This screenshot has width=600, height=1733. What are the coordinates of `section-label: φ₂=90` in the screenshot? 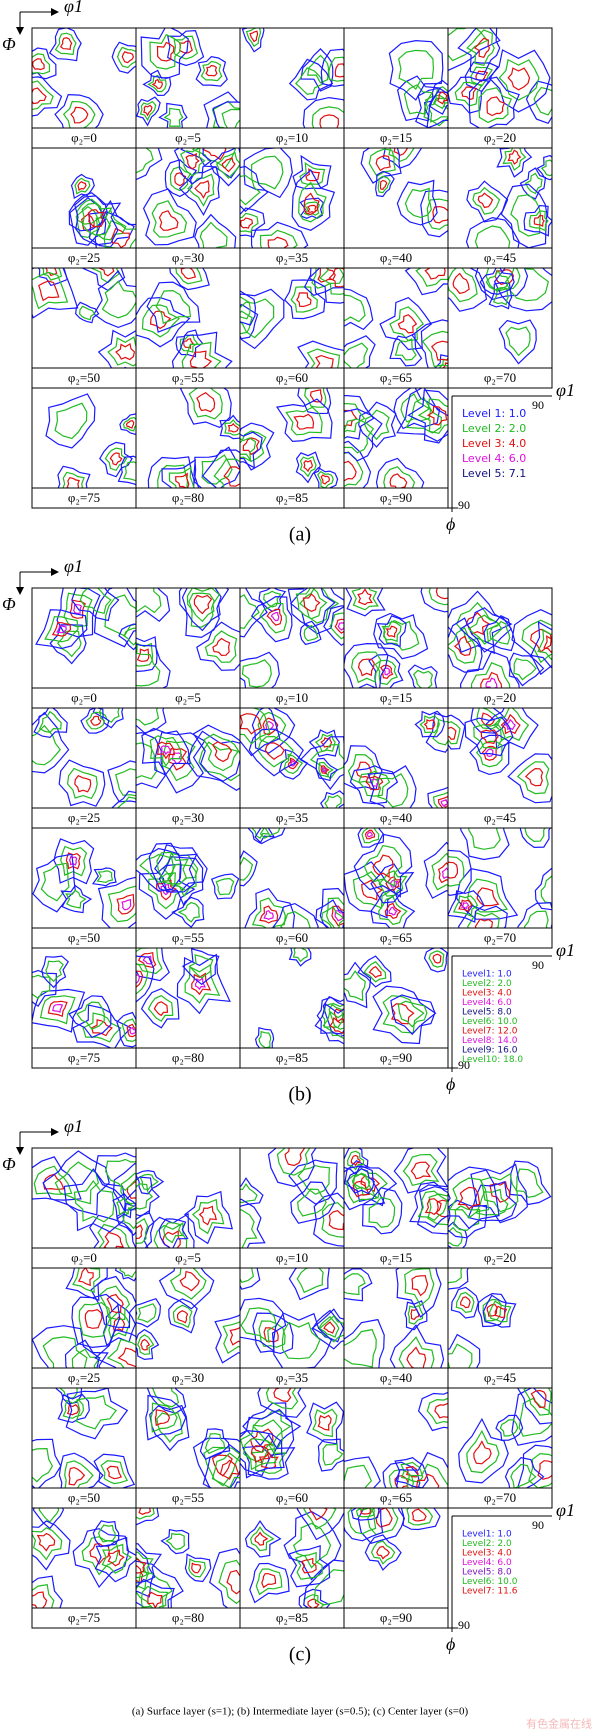 It's located at (396, 1617).